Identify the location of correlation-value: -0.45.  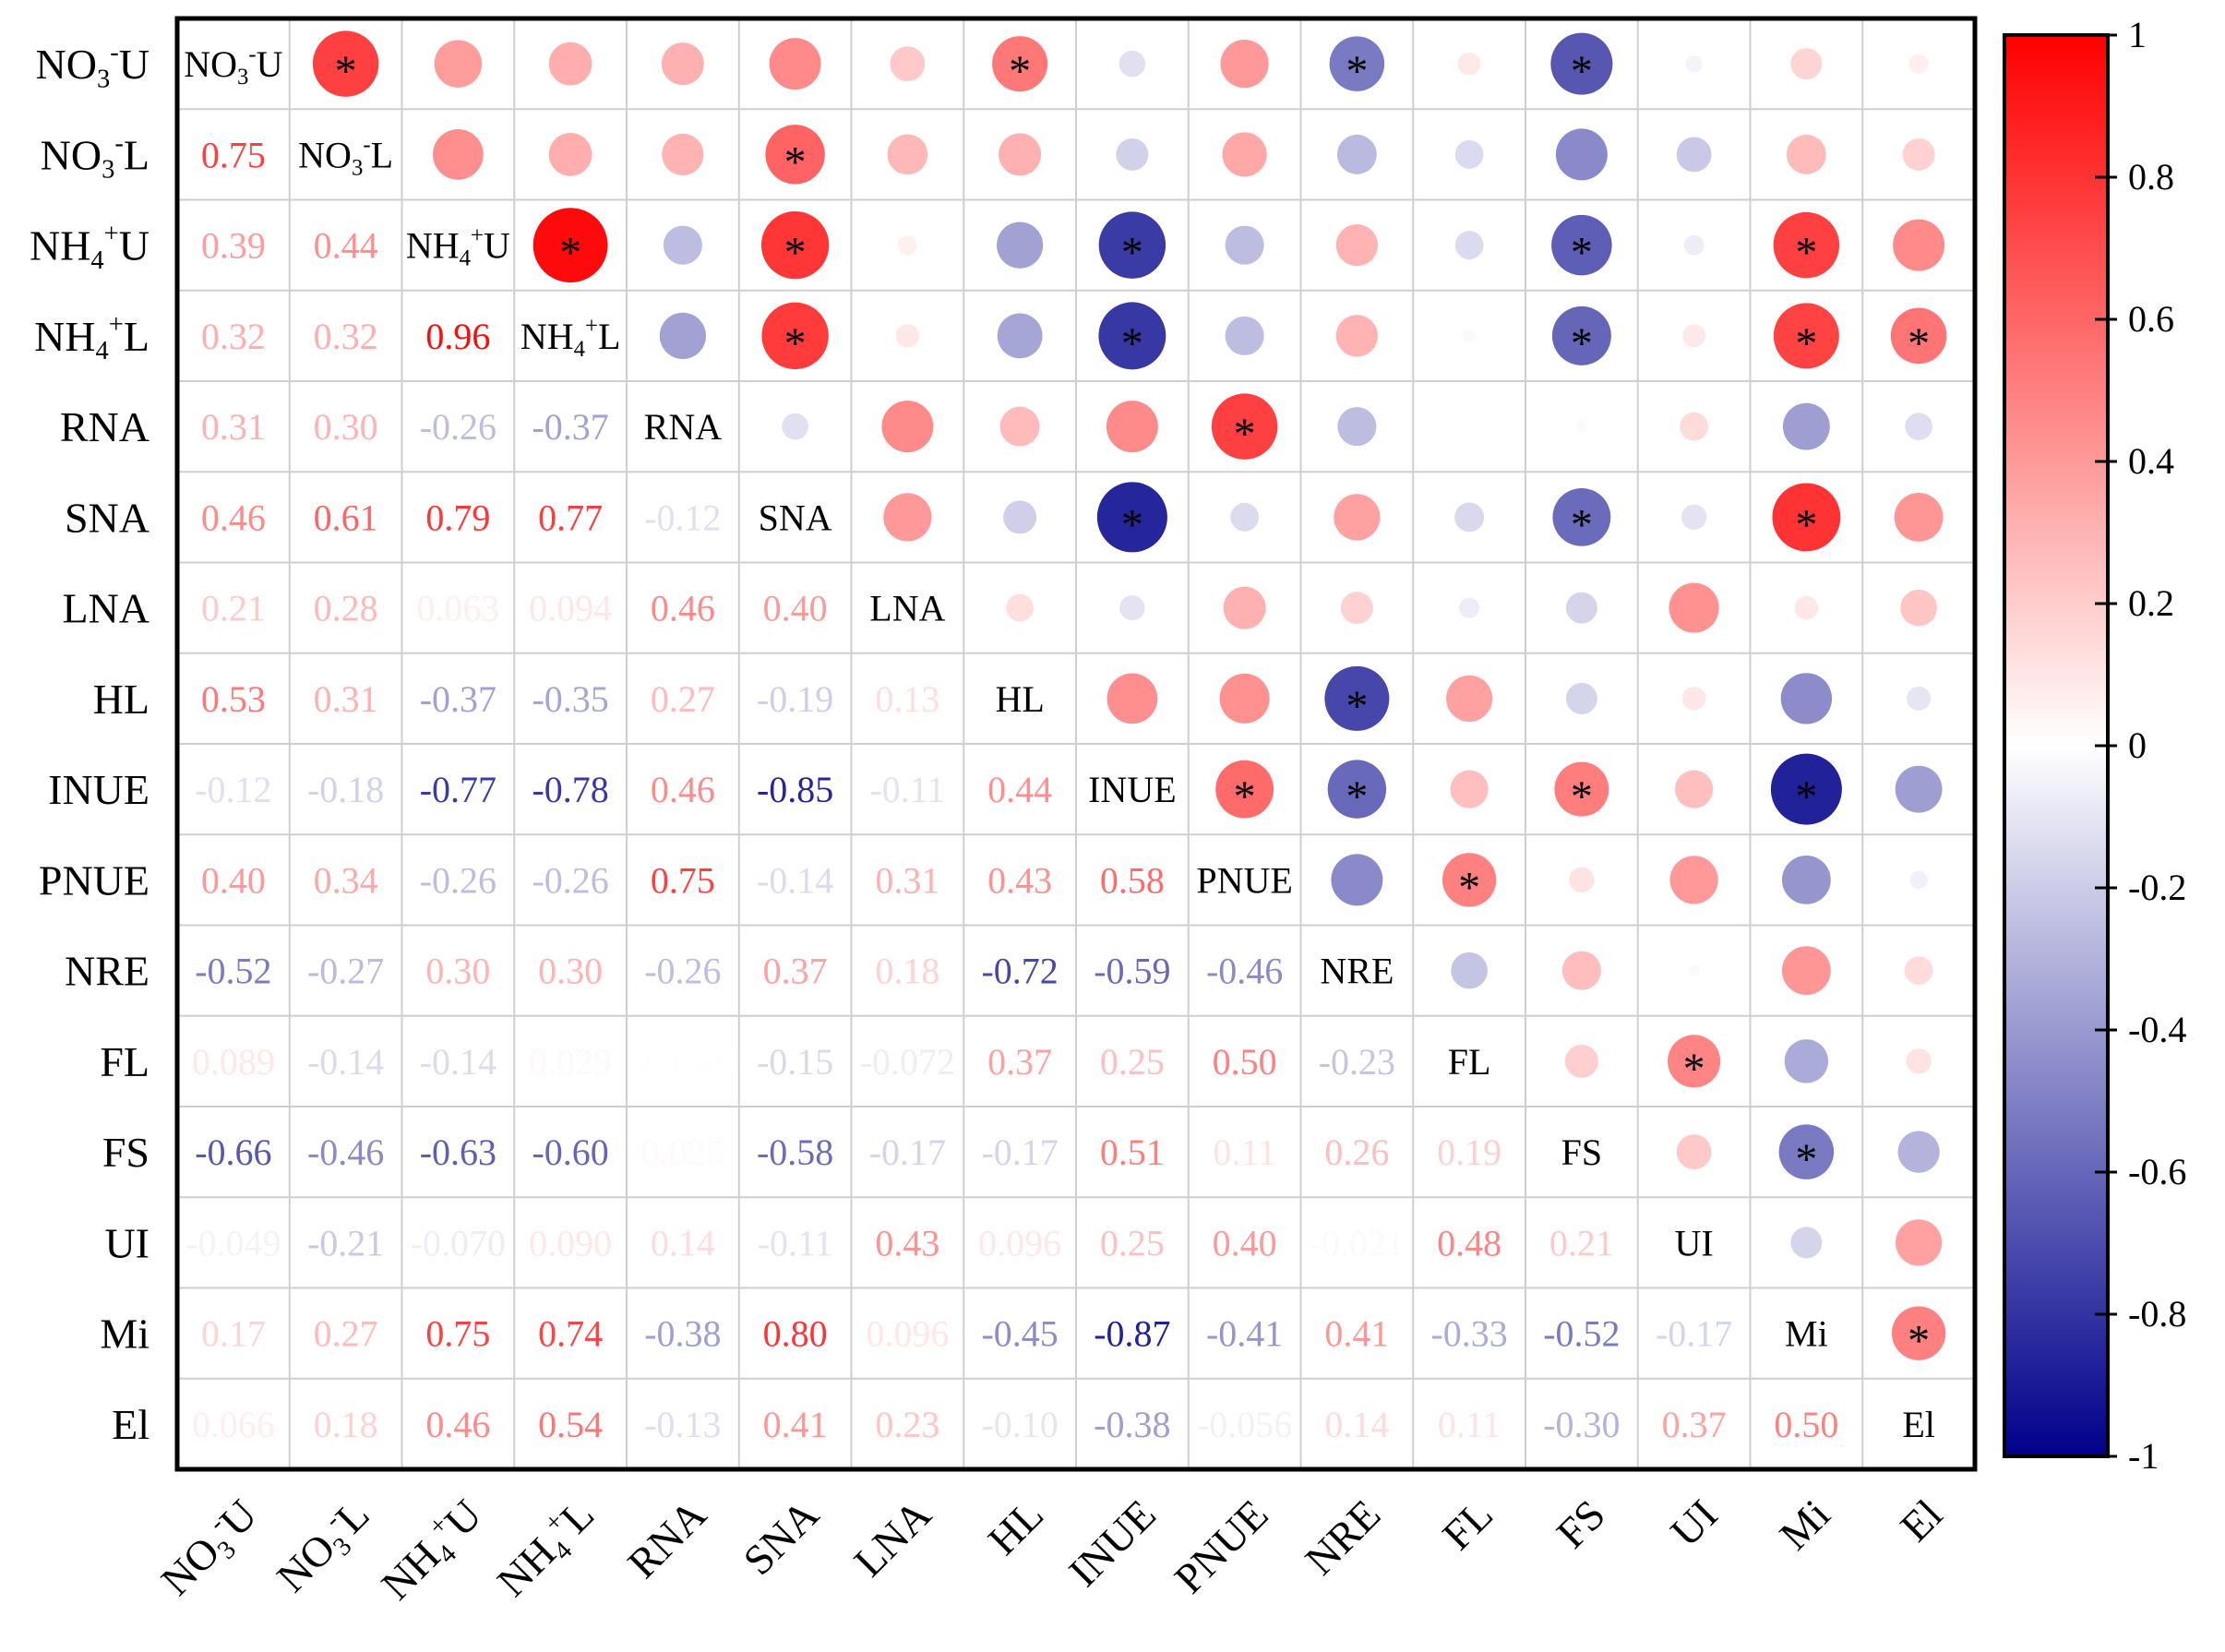
(1020, 1334).